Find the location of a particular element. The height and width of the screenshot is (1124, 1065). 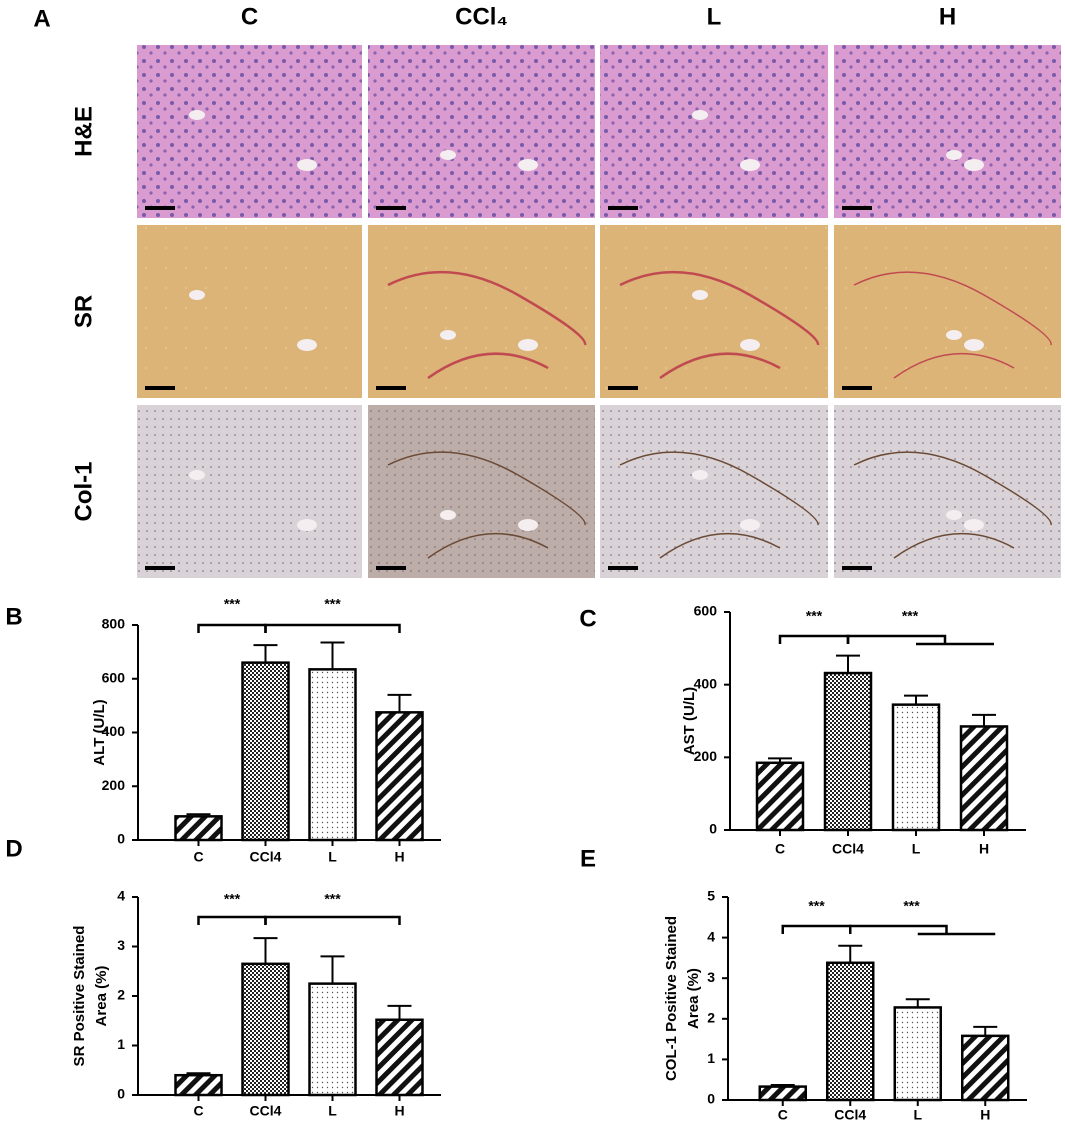

y-tick-label: 2 is located at coordinates (711, 1018).